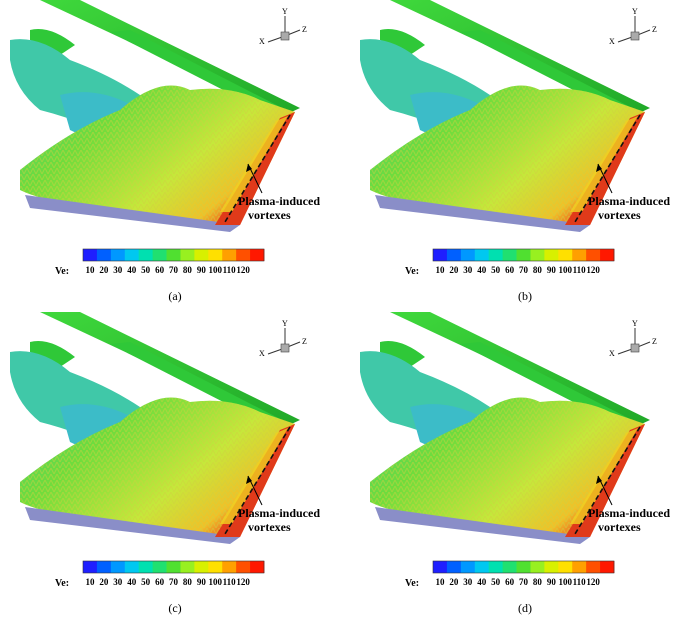  I want to click on annotation-line1: Plasma-induced, so click(629, 513).